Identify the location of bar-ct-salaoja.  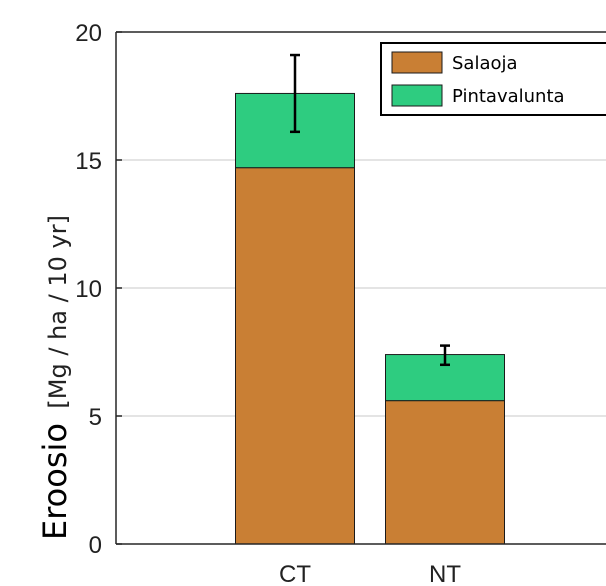
(295, 356).